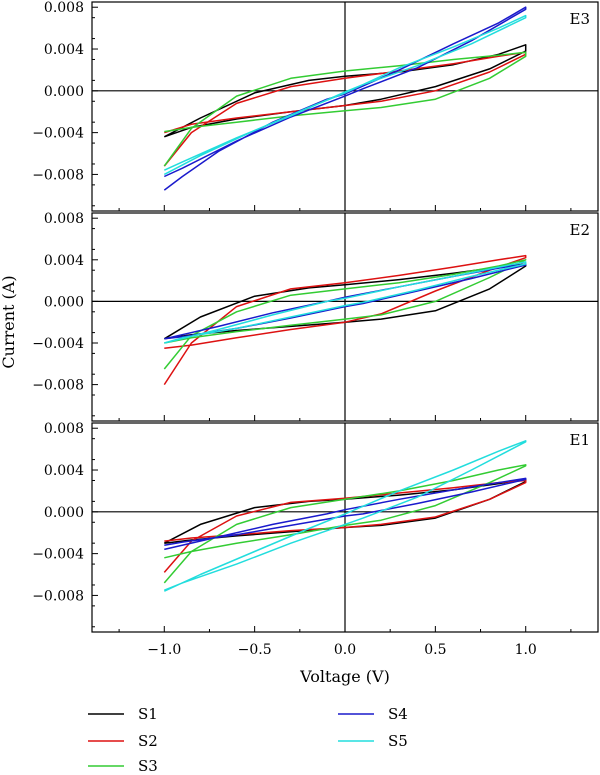  I want to click on panel-label: E3, so click(580, 19).